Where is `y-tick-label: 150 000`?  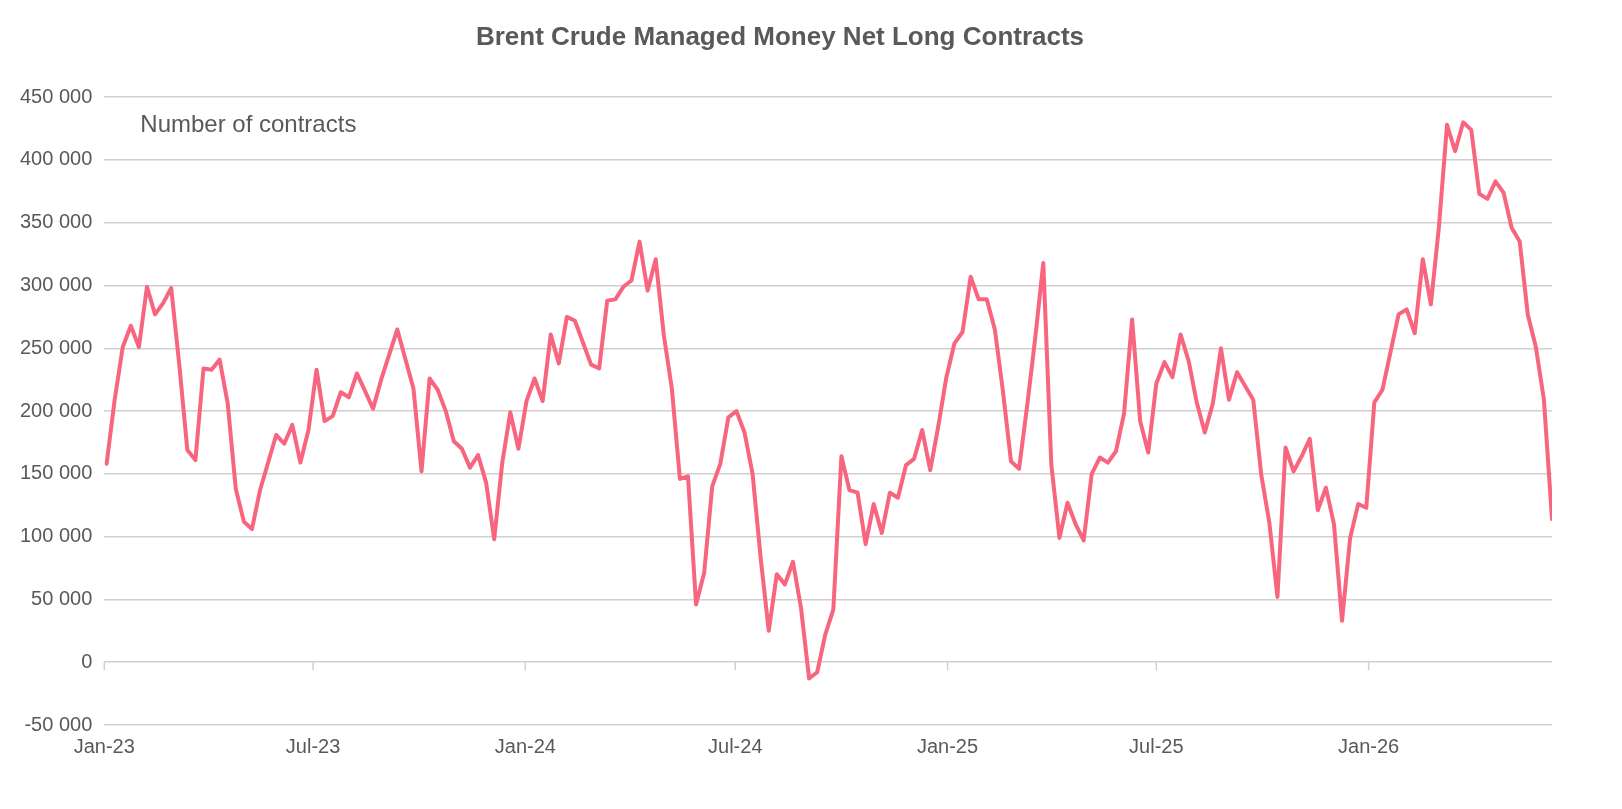
y-tick-label: 150 000 is located at coordinates (56, 472).